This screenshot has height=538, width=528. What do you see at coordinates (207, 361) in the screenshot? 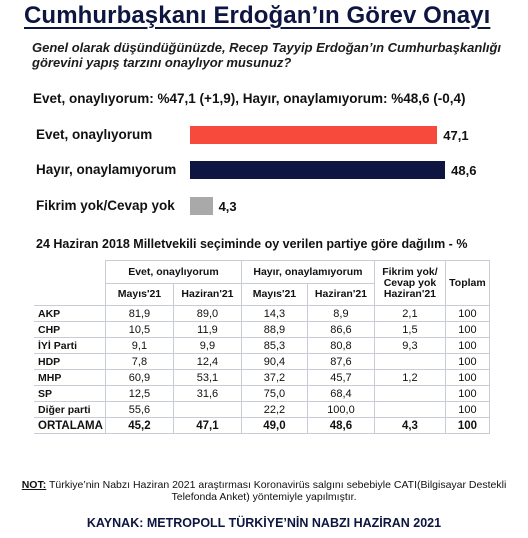
I see `table-cell: 12,4` at bounding box center [207, 361].